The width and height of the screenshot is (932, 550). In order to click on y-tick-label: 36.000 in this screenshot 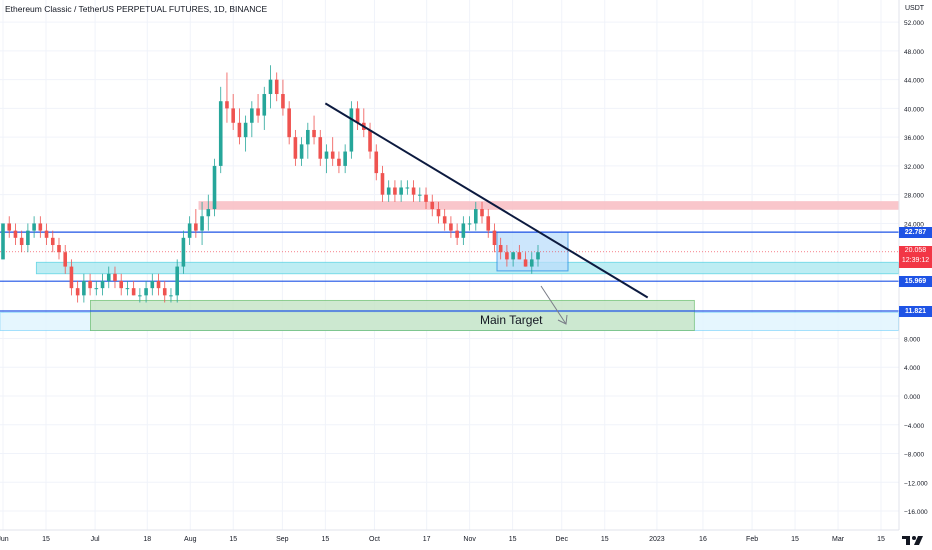, I will do `click(914, 138)`.